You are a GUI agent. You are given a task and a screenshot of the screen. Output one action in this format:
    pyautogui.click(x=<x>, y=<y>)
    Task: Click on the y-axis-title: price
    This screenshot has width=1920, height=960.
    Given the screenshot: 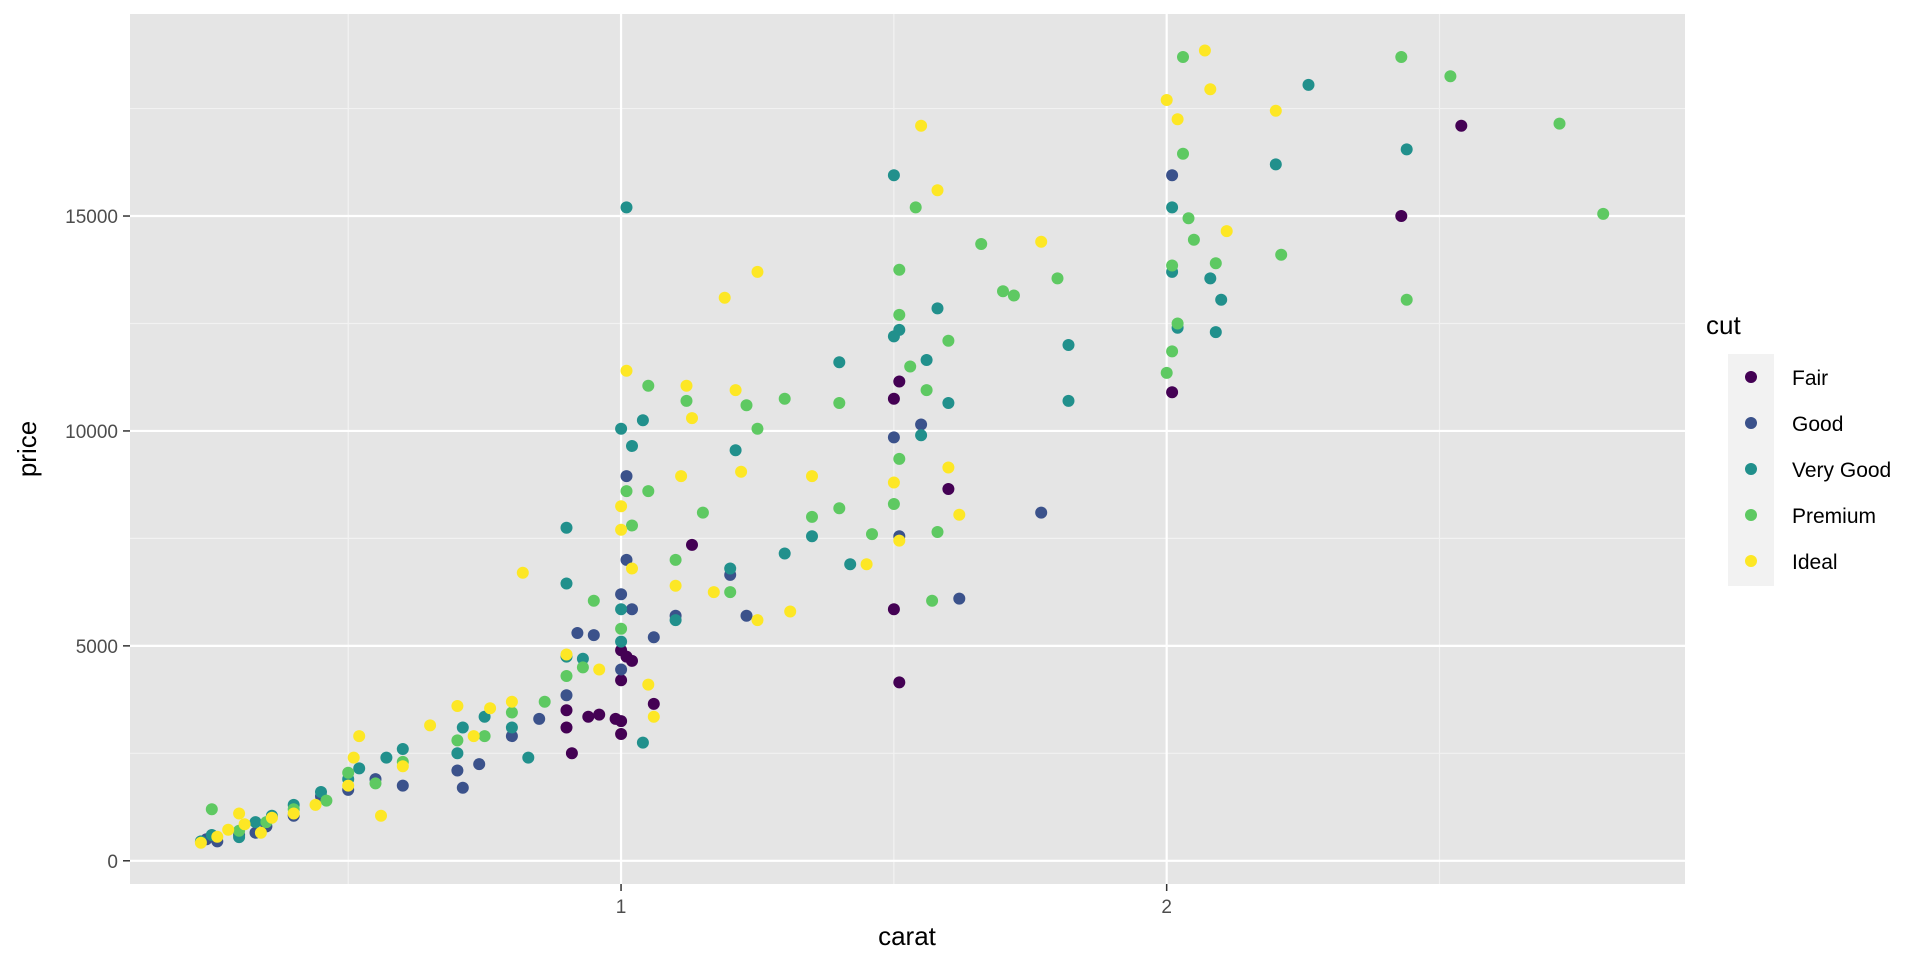 What is the action you would take?
    pyautogui.click(x=27, y=449)
    